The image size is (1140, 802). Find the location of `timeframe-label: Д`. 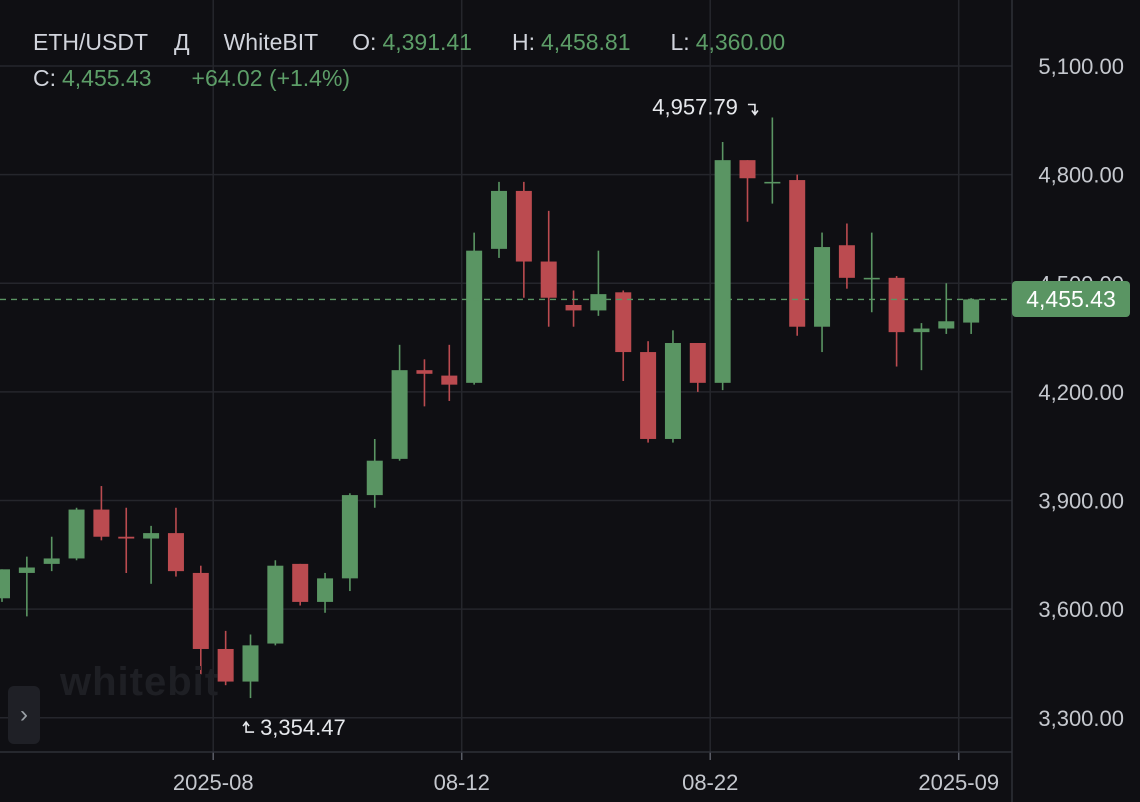

timeframe-label: Д is located at coordinates (182, 42).